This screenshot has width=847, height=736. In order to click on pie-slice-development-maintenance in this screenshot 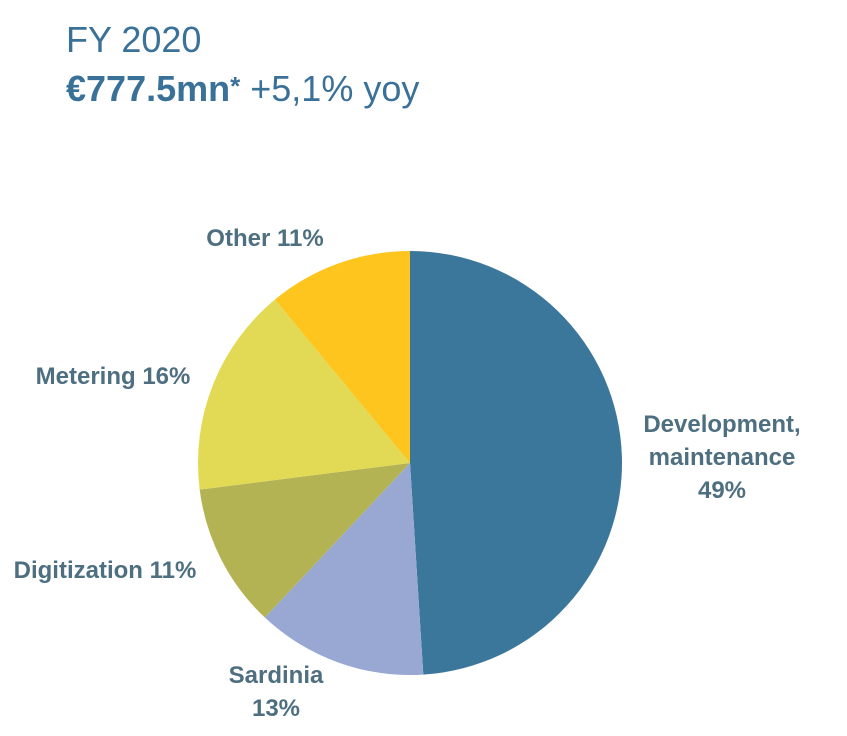, I will do `click(516, 463)`.